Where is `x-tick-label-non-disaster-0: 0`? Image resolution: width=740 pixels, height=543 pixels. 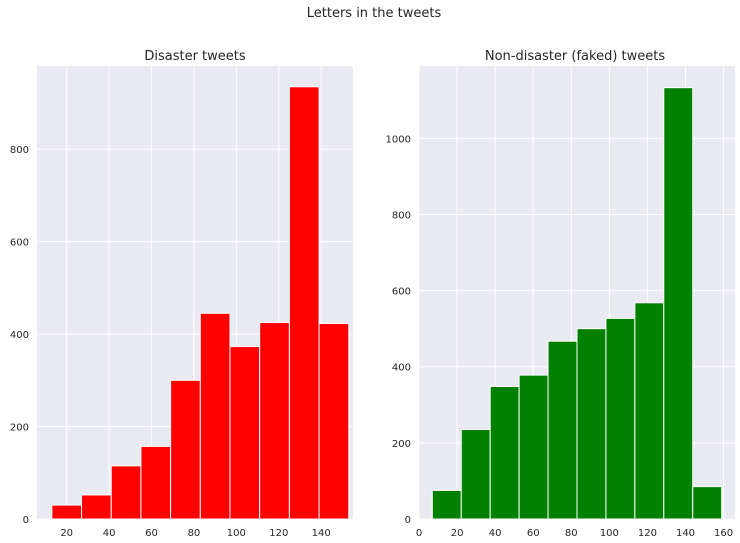 x-tick-label-non-disaster-0: 0 is located at coordinates (419, 533).